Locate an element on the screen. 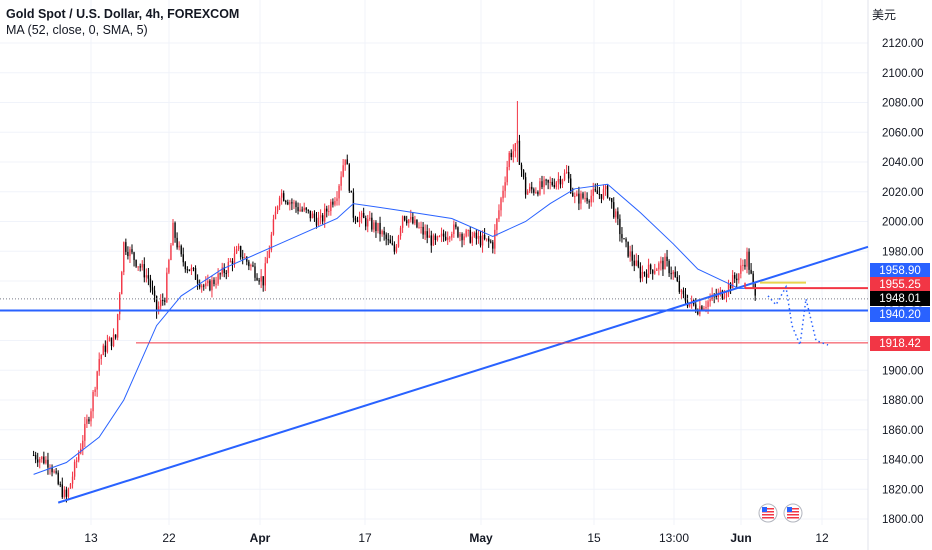  time-axis: 13 22 Apr 17 May 15 13:00 Jun 12 is located at coordinates (456, 538).